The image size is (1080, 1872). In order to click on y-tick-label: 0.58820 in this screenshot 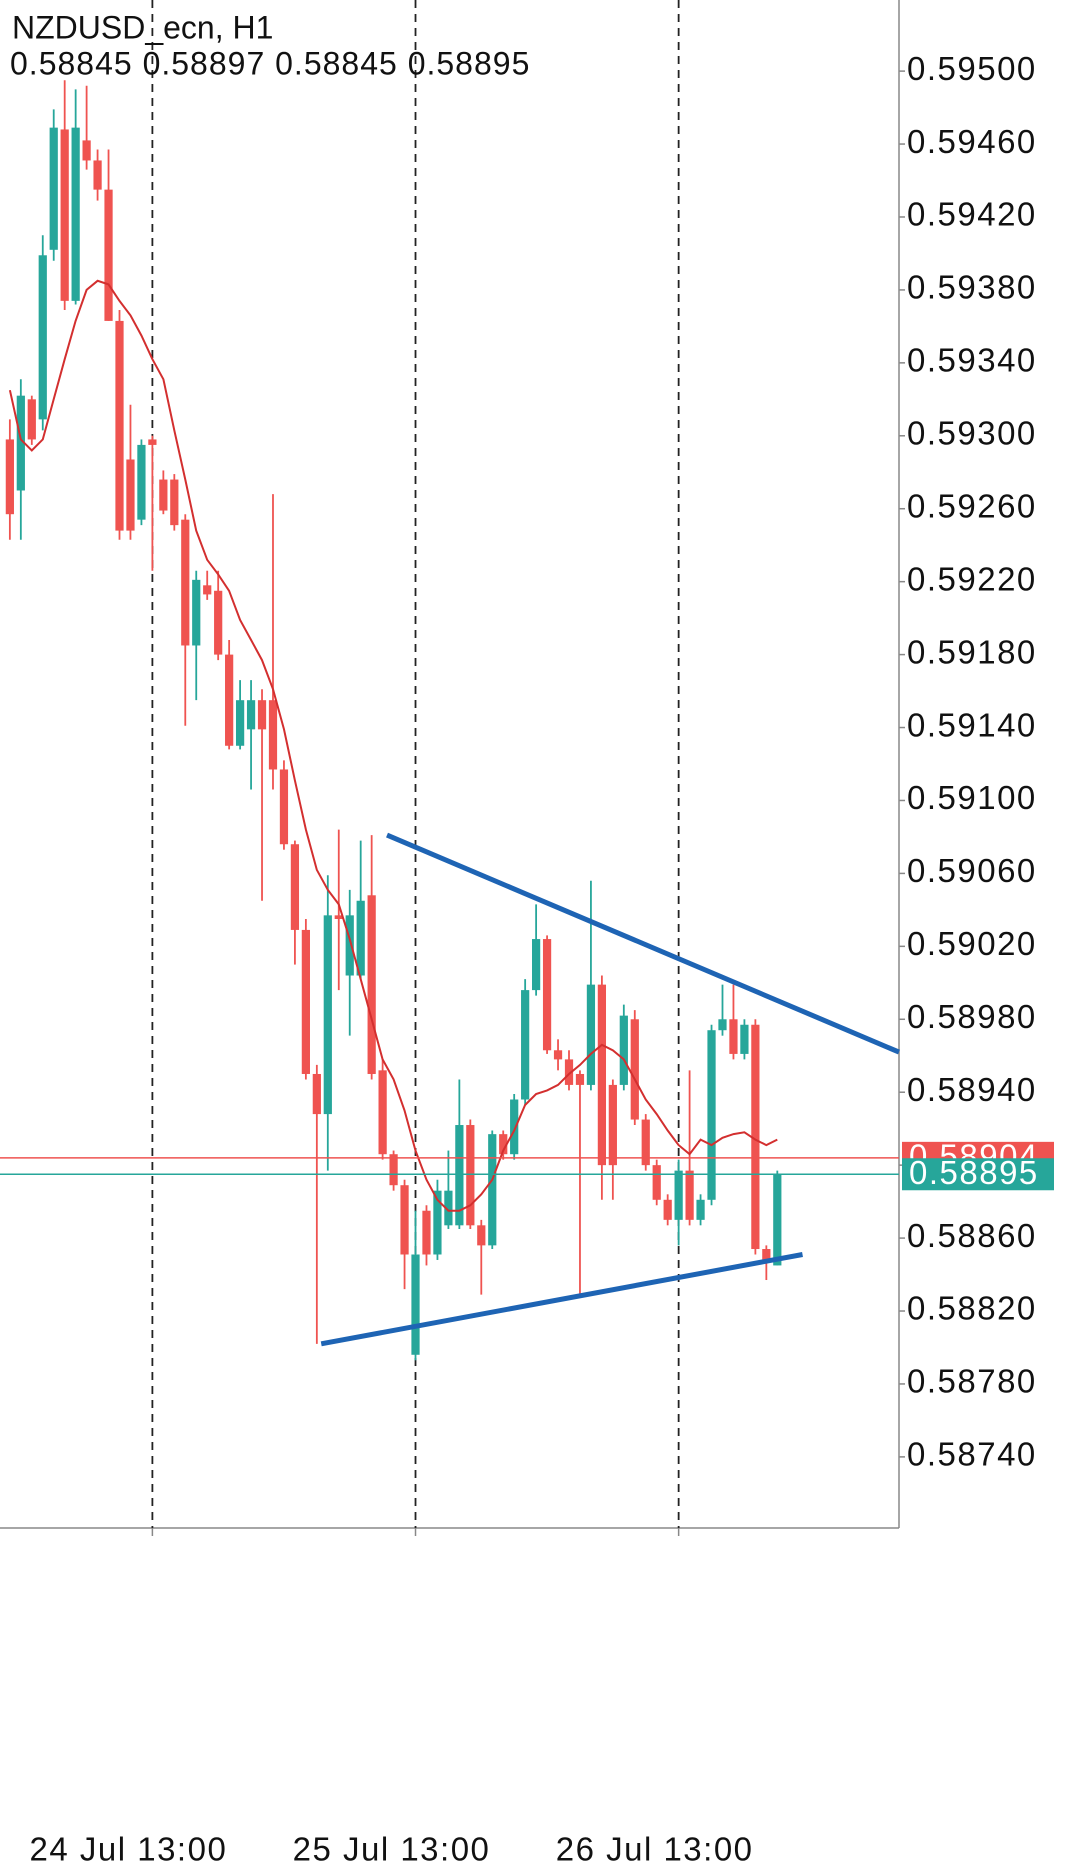, I will do `click(972, 1308)`.